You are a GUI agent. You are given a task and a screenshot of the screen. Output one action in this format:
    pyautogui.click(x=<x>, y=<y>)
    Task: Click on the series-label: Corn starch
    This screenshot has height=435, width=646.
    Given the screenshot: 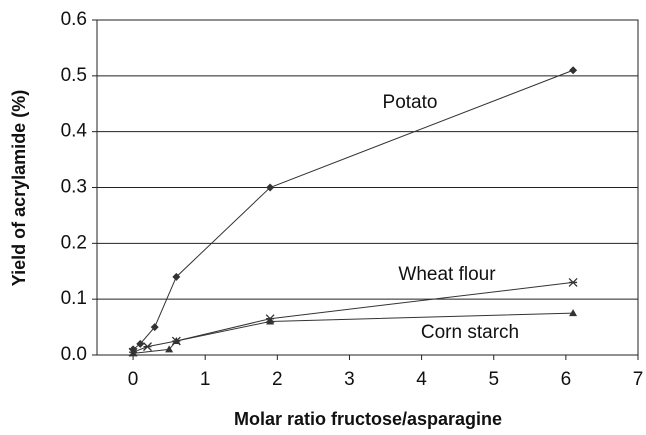 What is the action you would take?
    pyautogui.click(x=470, y=332)
    